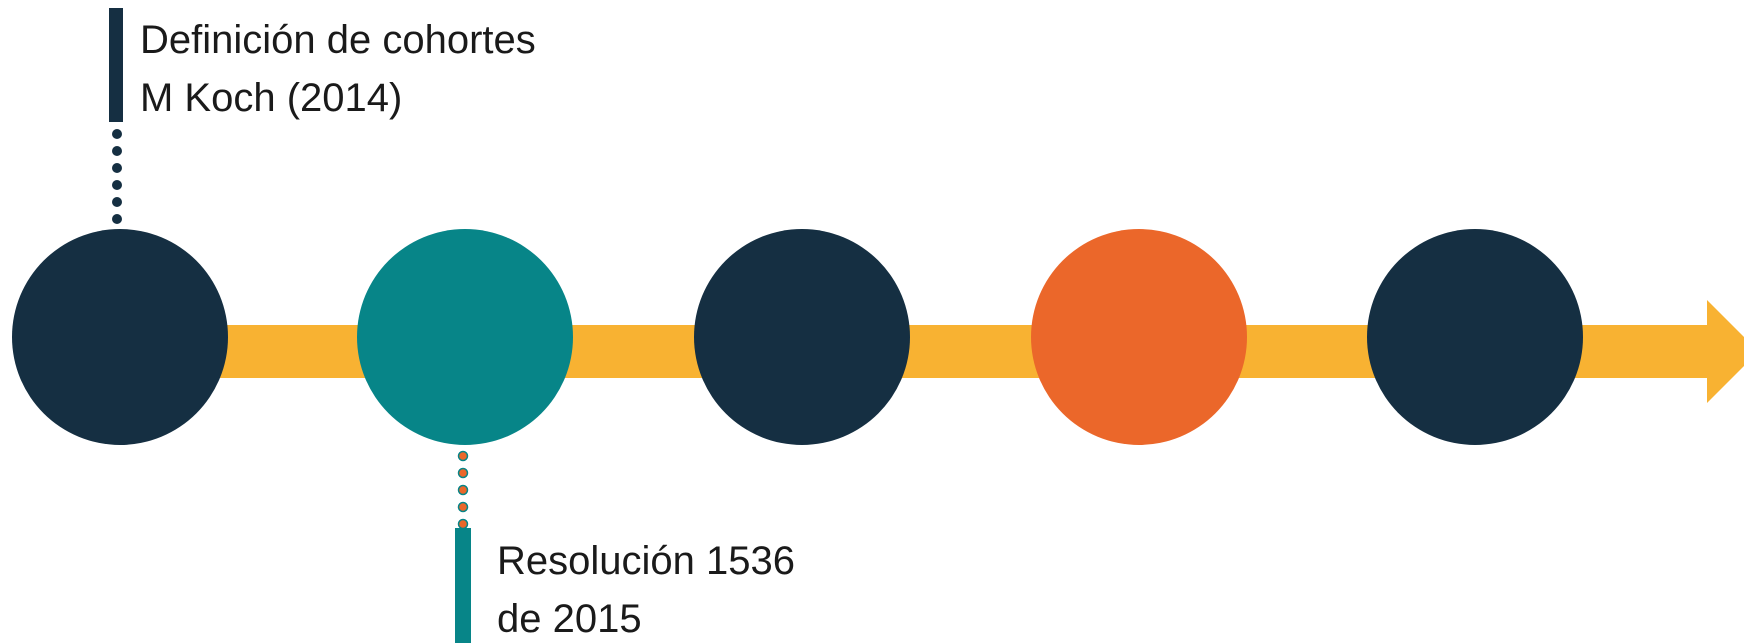  What do you see at coordinates (1725, 351) in the screenshot?
I see `arrow-head` at bounding box center [1725, 351].